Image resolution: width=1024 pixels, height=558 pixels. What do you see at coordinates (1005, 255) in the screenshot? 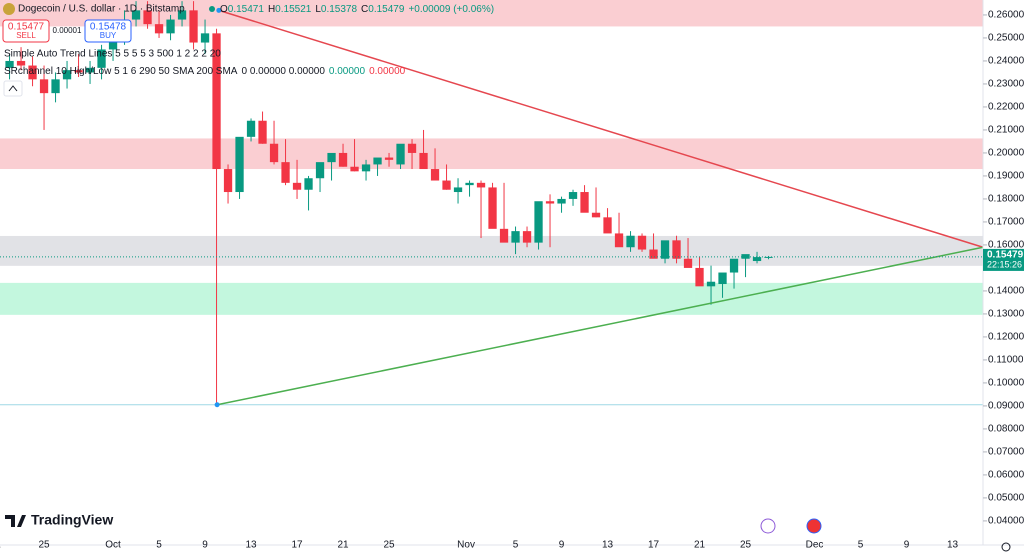
I see `last-price-label: 0.15479` at bounding box center [1005, 255].